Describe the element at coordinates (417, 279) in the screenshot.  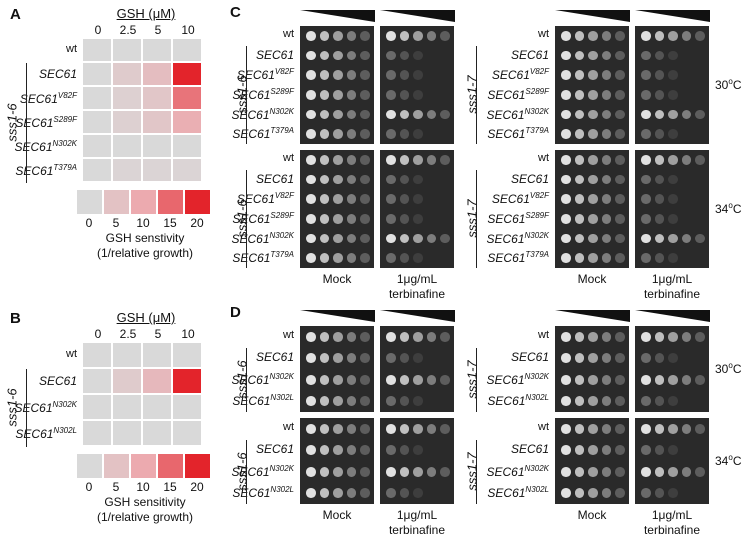
I see `condition-terbinafine-dose: 1μg/mL` at that location.